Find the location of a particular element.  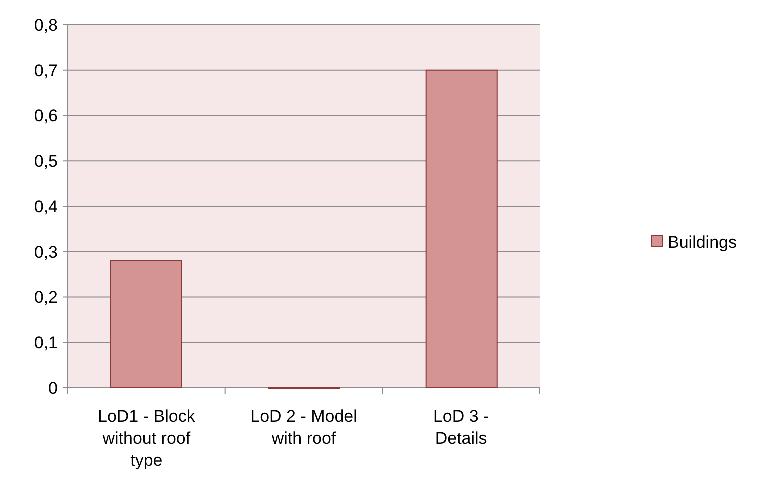

y-tick-label: 0 is located at coordinates (53, 388).